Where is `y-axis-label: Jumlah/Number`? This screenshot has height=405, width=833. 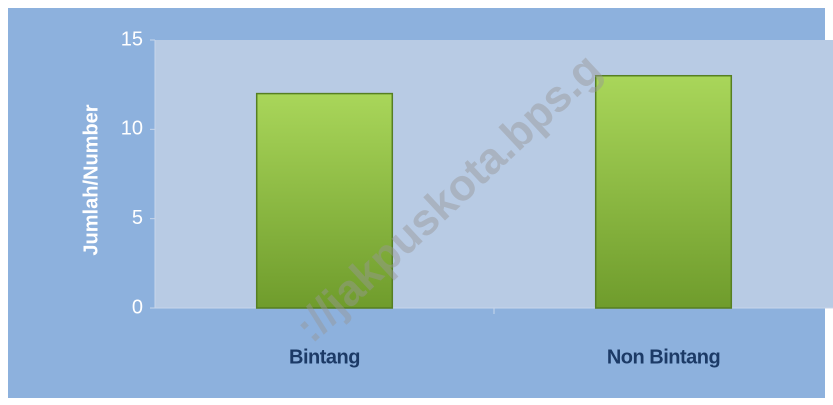 y-axis-label: Jumlah/Number is located at coordinates (91, 179).